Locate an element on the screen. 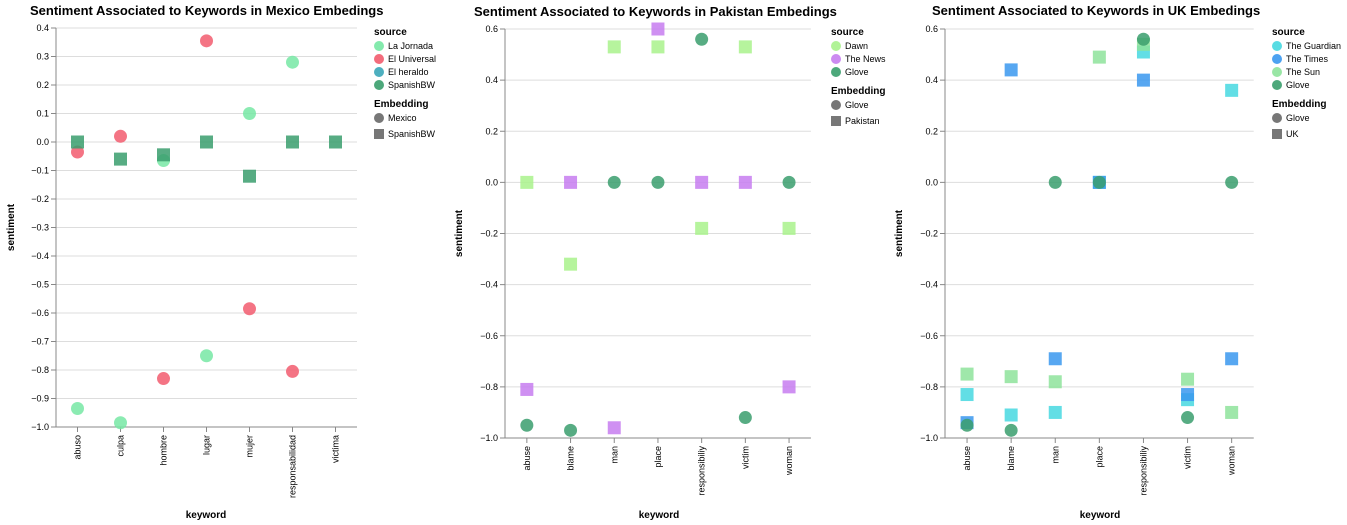 This screenshot has height=525, width=1347. x-tick-label: man is located at coordinates (614, 455).